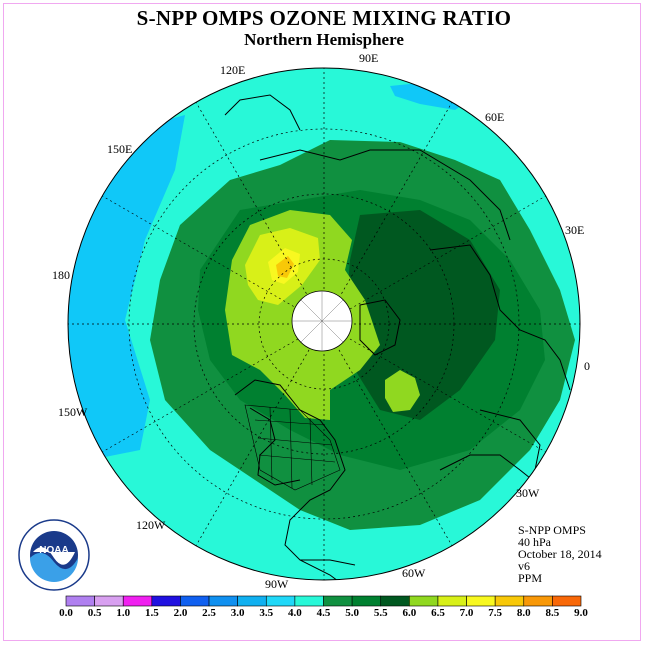  Describe the element at coordinates (292, 447) in the screenshot. I see `us-states-grid` at that location.